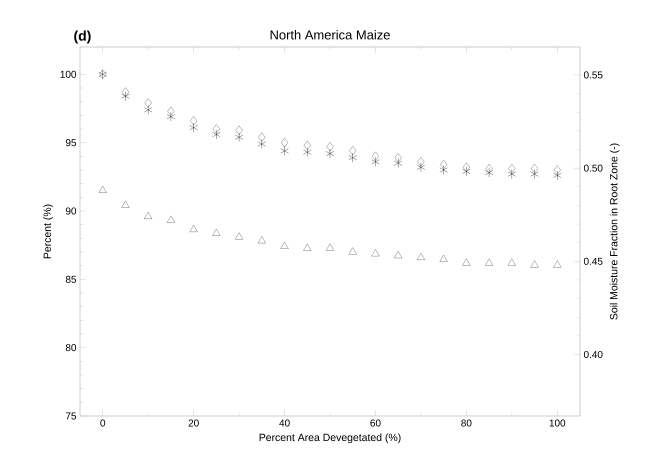  Describe the element at coordinates (71, 279) in the screenshot. I see `y-tick-label: 85` at that location.